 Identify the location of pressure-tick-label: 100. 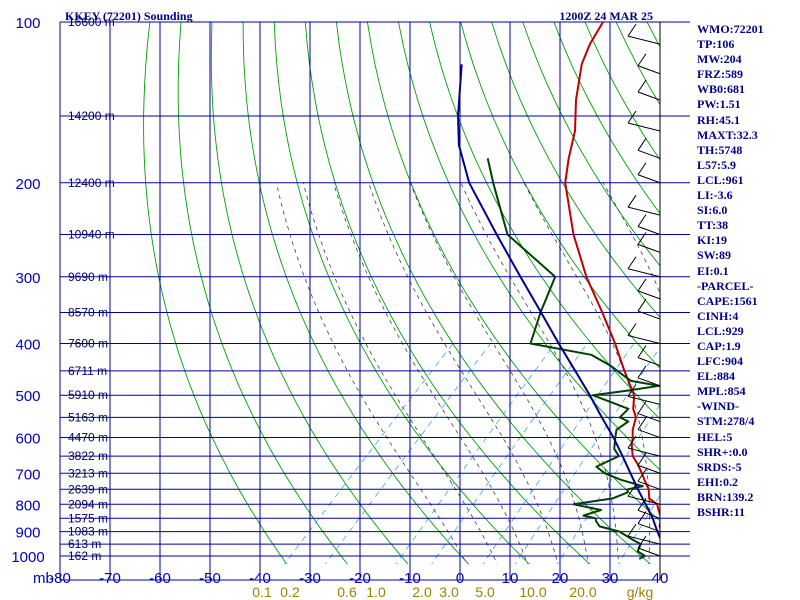
(27, 23).